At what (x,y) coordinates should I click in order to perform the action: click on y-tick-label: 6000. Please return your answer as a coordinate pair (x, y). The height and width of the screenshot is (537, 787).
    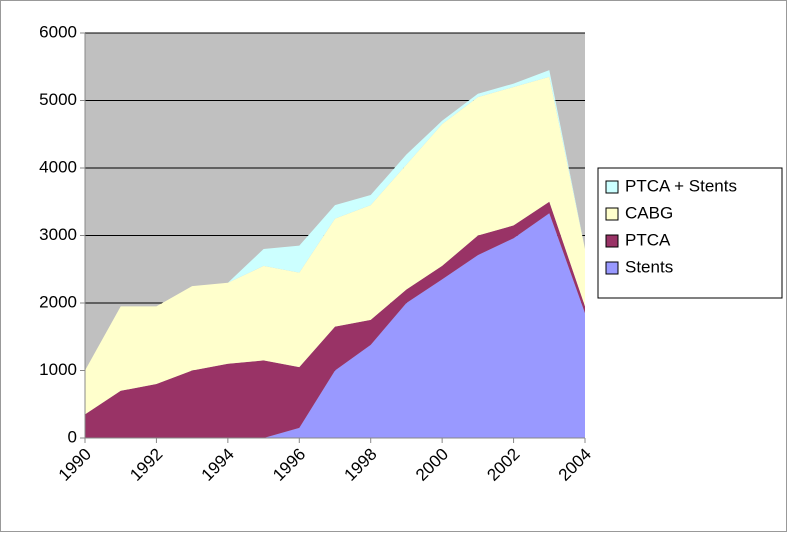
    Looking at the image, I should click on (58, 31).